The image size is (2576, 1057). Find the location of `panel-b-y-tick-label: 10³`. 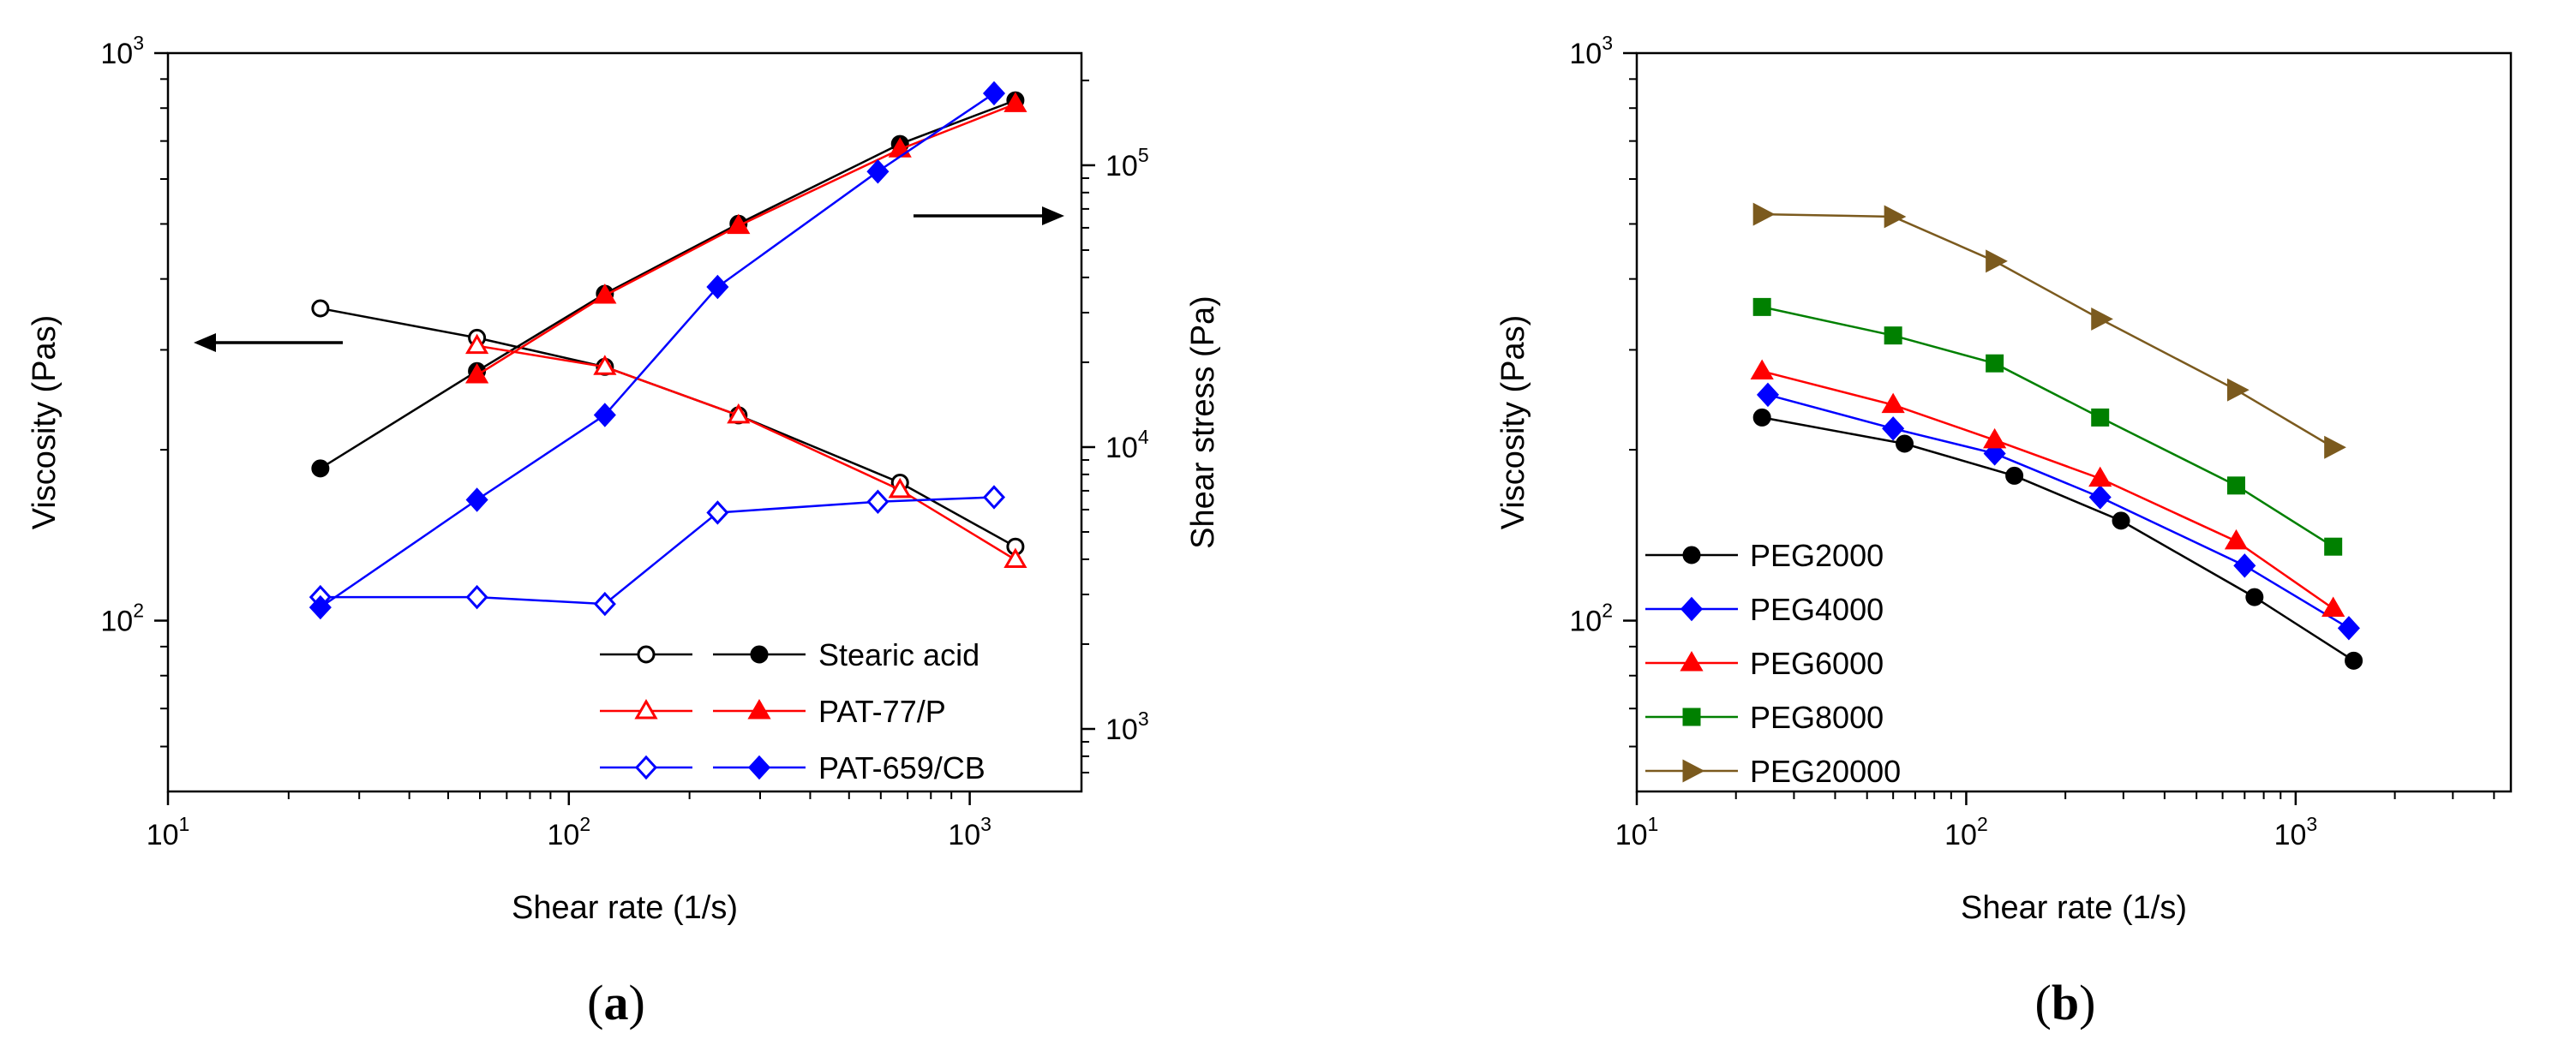

panel-b-y-tick-label: 10³ is located at coordinates (1591, 51).